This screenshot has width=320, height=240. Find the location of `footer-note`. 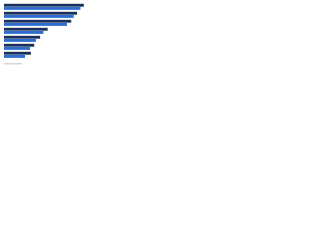

footer-note is located at coordinates (13, 64).